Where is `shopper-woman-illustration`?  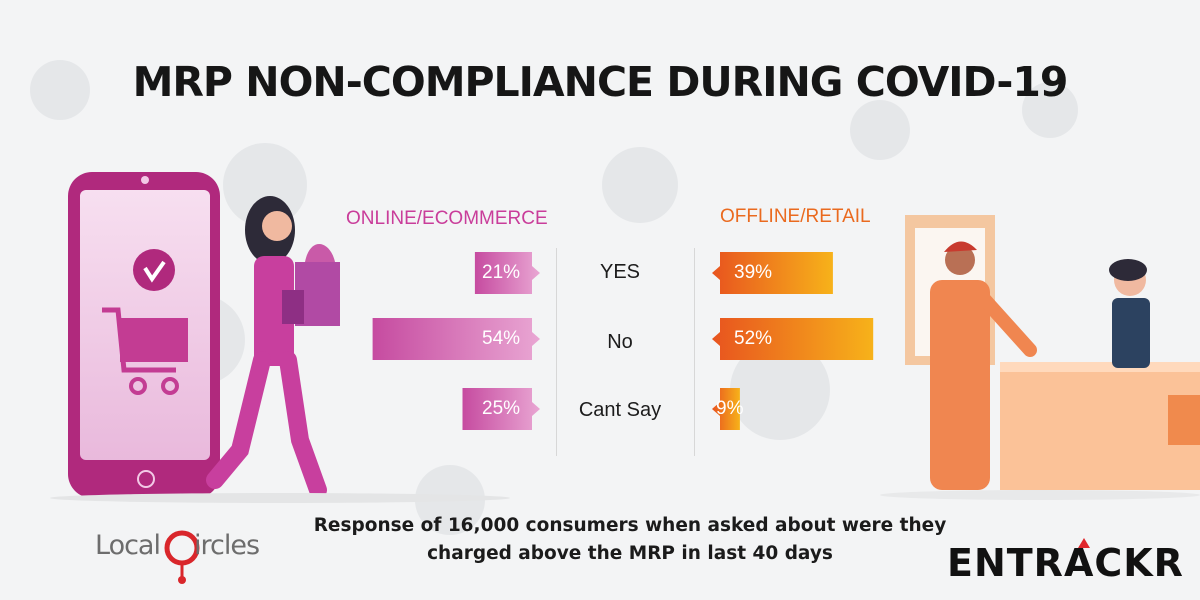 shopper-woman-illustration is located at coordinates (273, 347).